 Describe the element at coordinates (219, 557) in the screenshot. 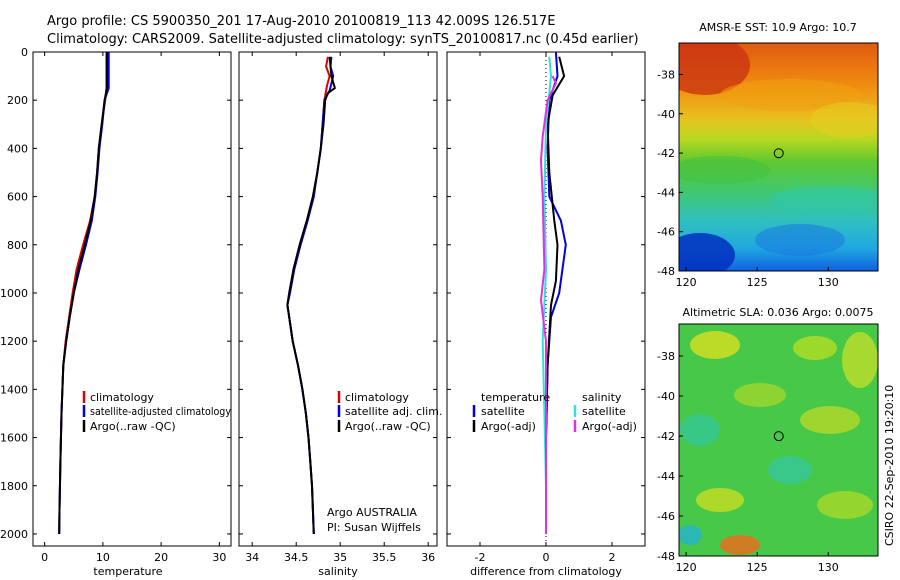

I see `x-tick-label: 30` at that location.